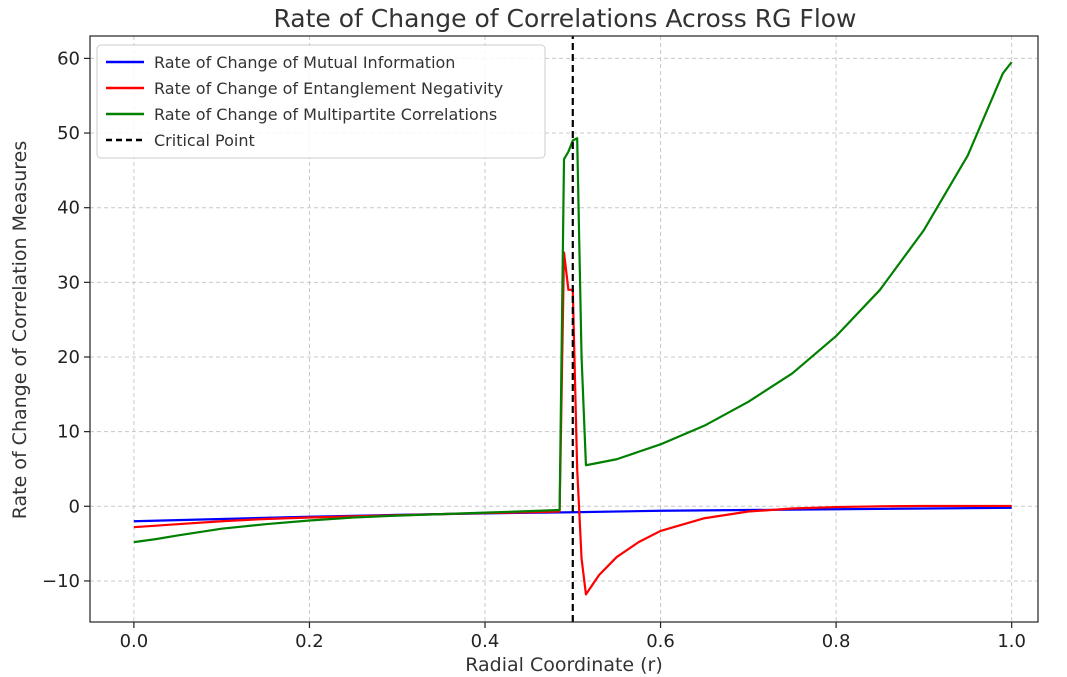 Image resolution: width=1067 pixels, height=677 pixels. What do you see at coordinates (660, 641) in the screenshot?
I see `x-tick-label: 0.6` at bounding box center [660, 641].